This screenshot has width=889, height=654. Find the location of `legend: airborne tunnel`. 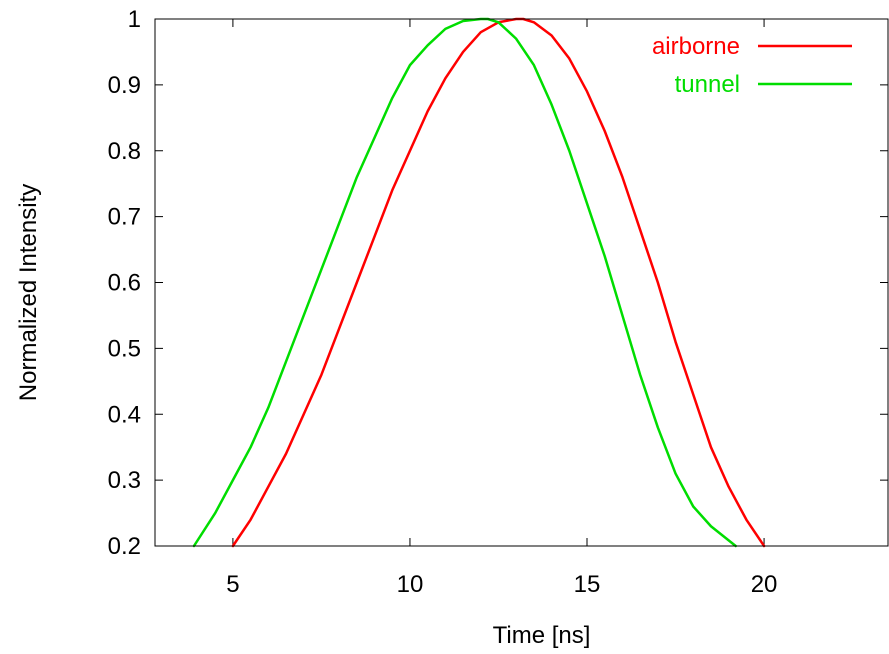

legend: airborne tunnel is located at coordinates (752, 65).